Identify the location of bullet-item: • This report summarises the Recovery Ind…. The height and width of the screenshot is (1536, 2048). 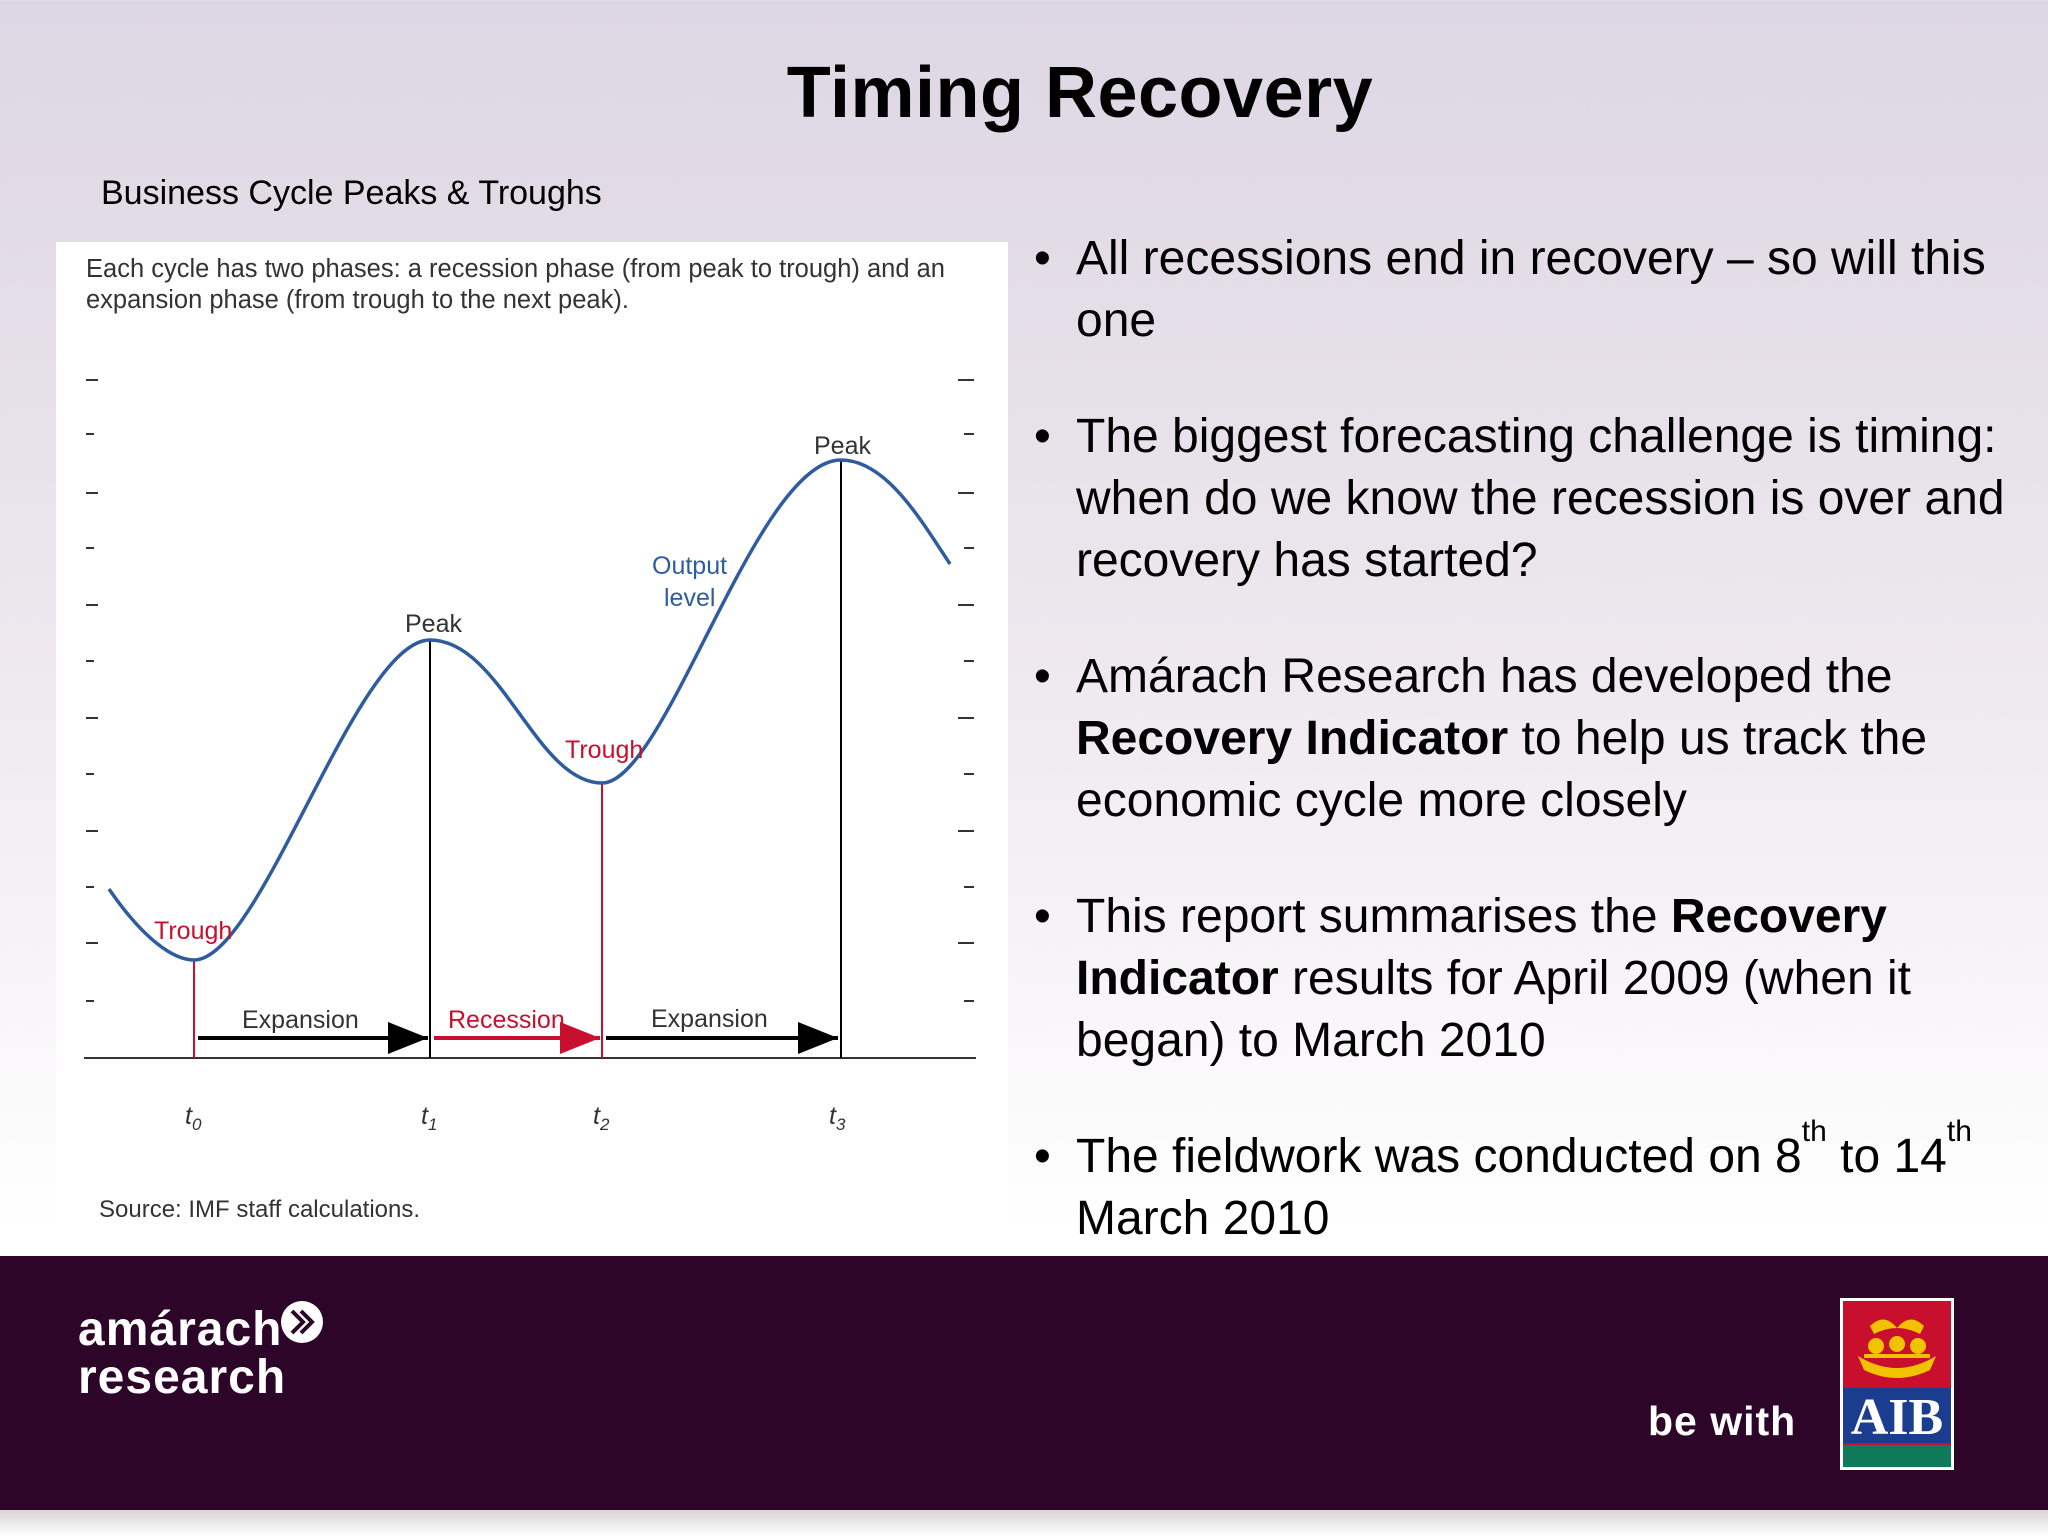
(1472, 978).